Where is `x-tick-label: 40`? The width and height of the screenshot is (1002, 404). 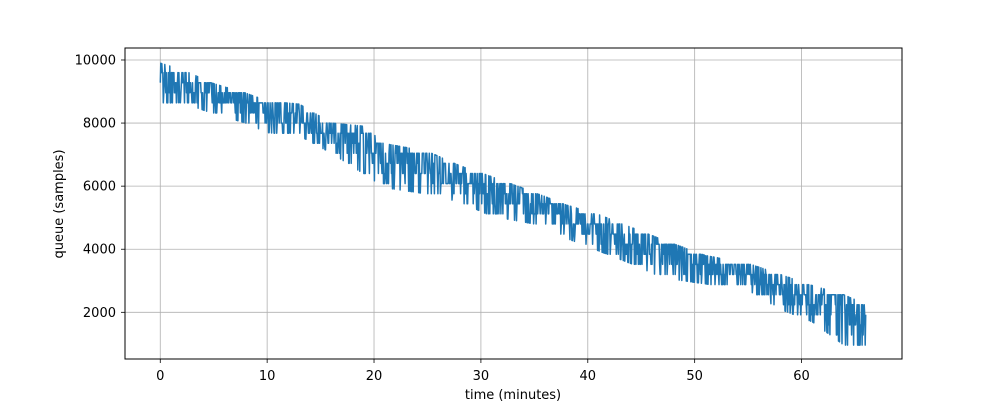
x-tick-label: 40 is located at coordinates (588, 376).